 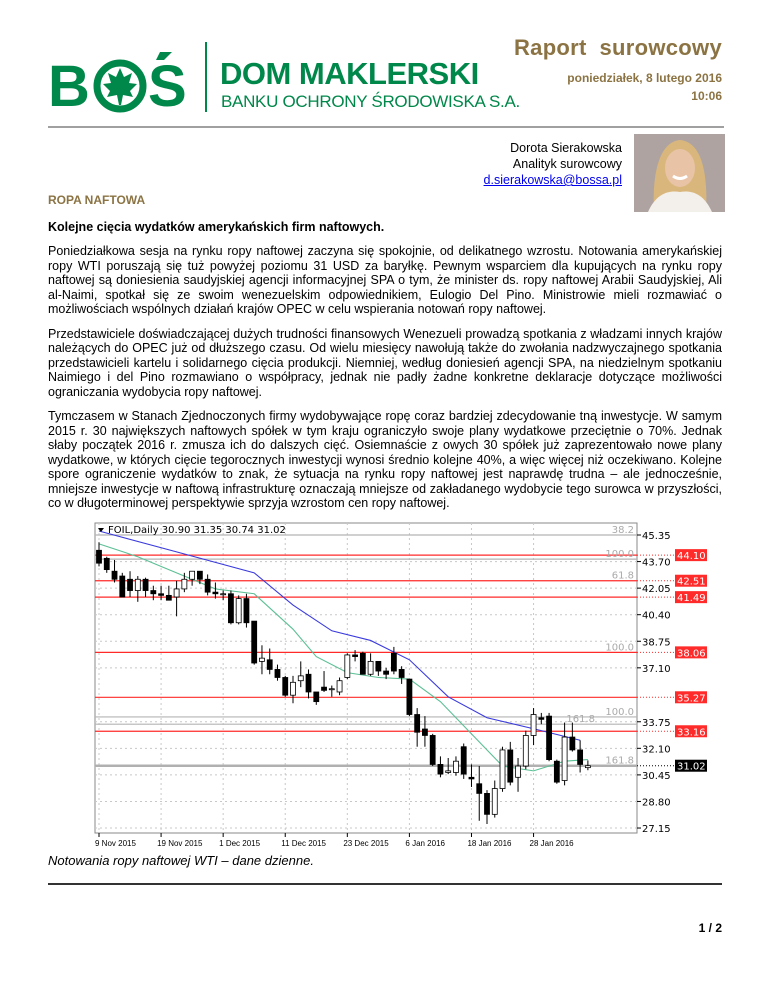 What do you see at coordinates (656, 642) in the screenshot?
I see `y-tick-label: 38.75` at bounding box center [656, 642].